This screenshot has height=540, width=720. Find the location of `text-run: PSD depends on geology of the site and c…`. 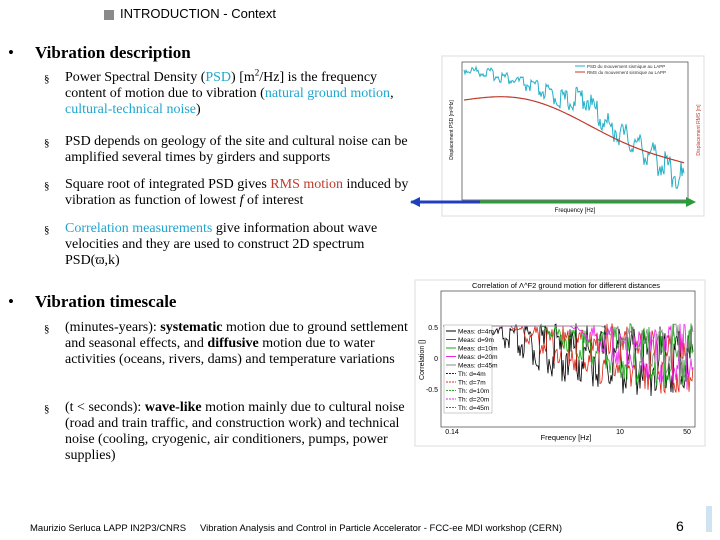

text-run: PSD depends on geology of the site and c… is located at coordinates (236, 149).